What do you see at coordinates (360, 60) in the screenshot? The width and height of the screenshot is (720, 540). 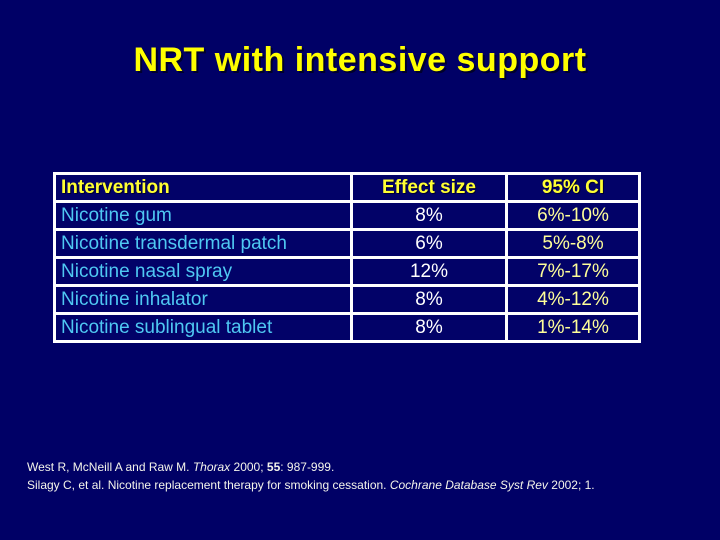 I see `slide-title: NRT with intensive support` at bounding box center [360, 60].